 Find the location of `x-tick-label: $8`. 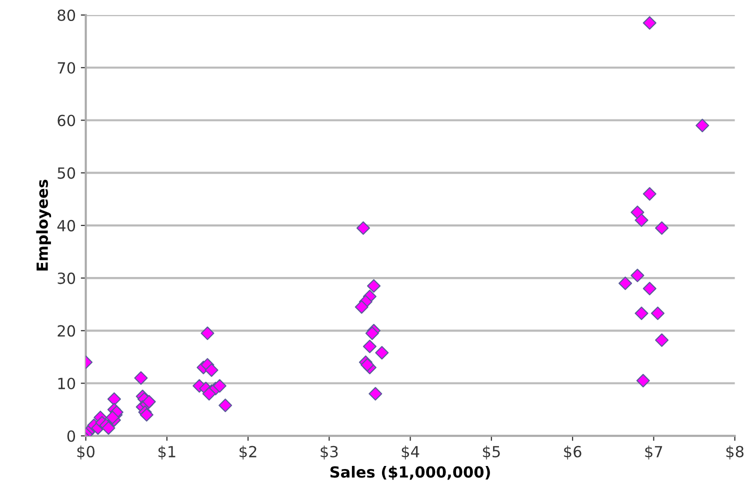

x-tick-label: $8 is located at coordinates (735, 453).